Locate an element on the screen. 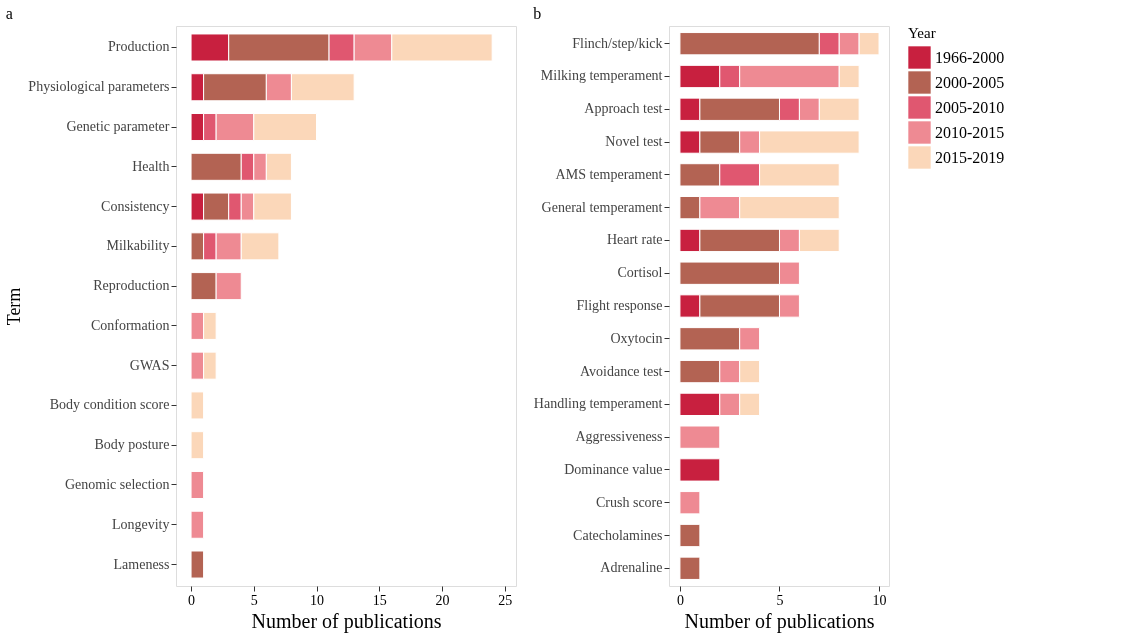  y-tick-label: Avoidance test is located at coordinates (621, 371).